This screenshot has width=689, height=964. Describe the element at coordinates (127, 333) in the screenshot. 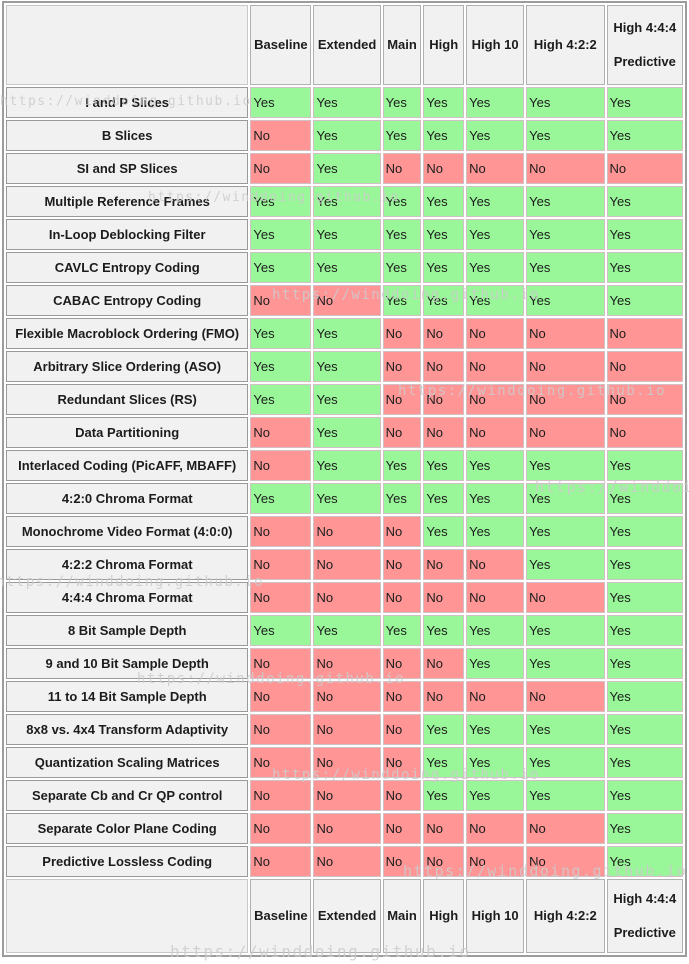

I see `row-label: Flexible Macroblock Ordering (FMO)` at that location.